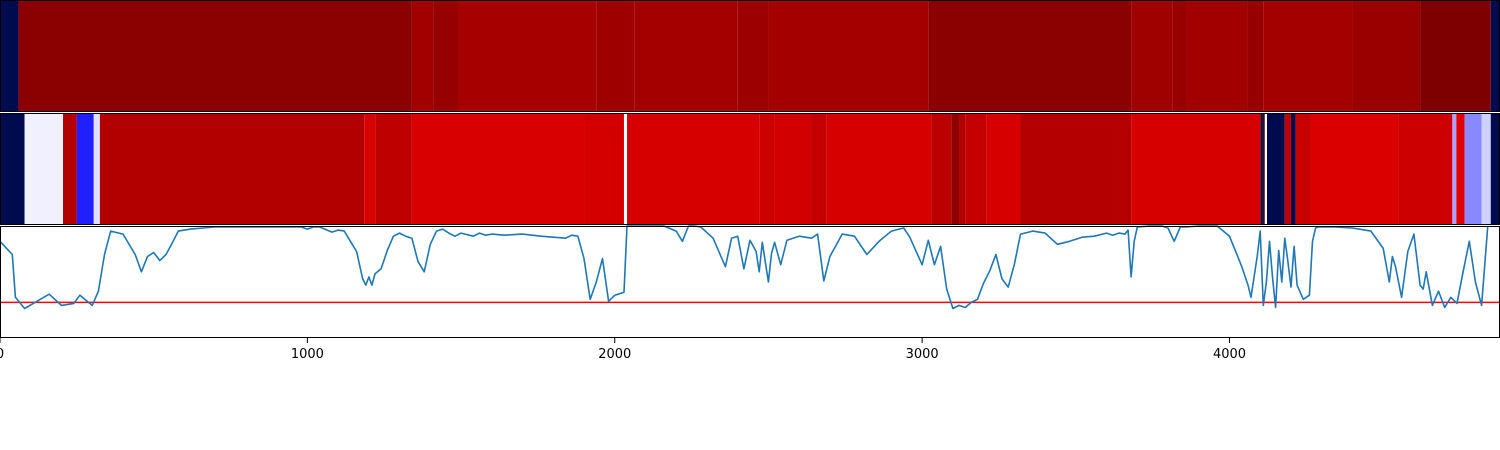 Image resolution: width=1500 pixels, height=450 pixels. I want to click on x-tick-label: 2000, so click(614, 354).